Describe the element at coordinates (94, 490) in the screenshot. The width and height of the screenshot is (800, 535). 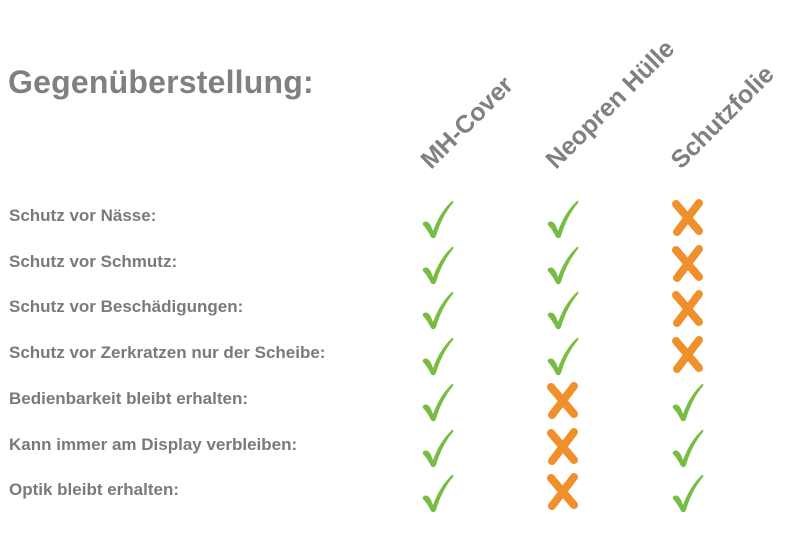
I see `row-label: Optik bleibt erhalten:` at that location.